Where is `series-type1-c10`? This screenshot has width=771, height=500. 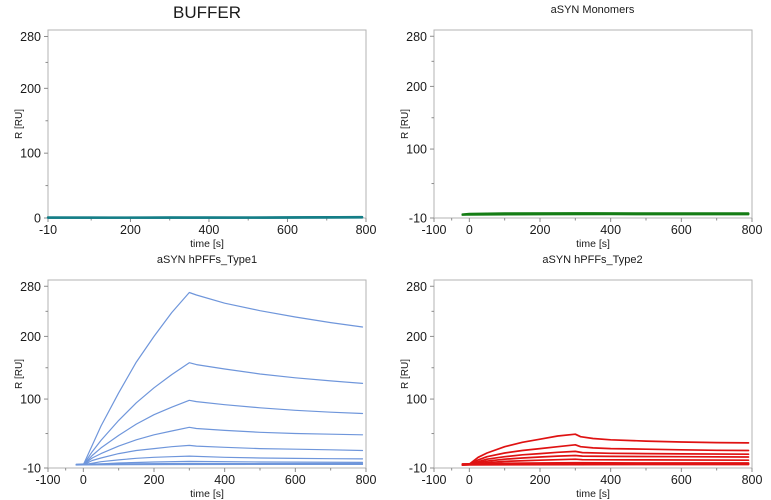 series-type1-c10 is located at coordinates (219, 463).